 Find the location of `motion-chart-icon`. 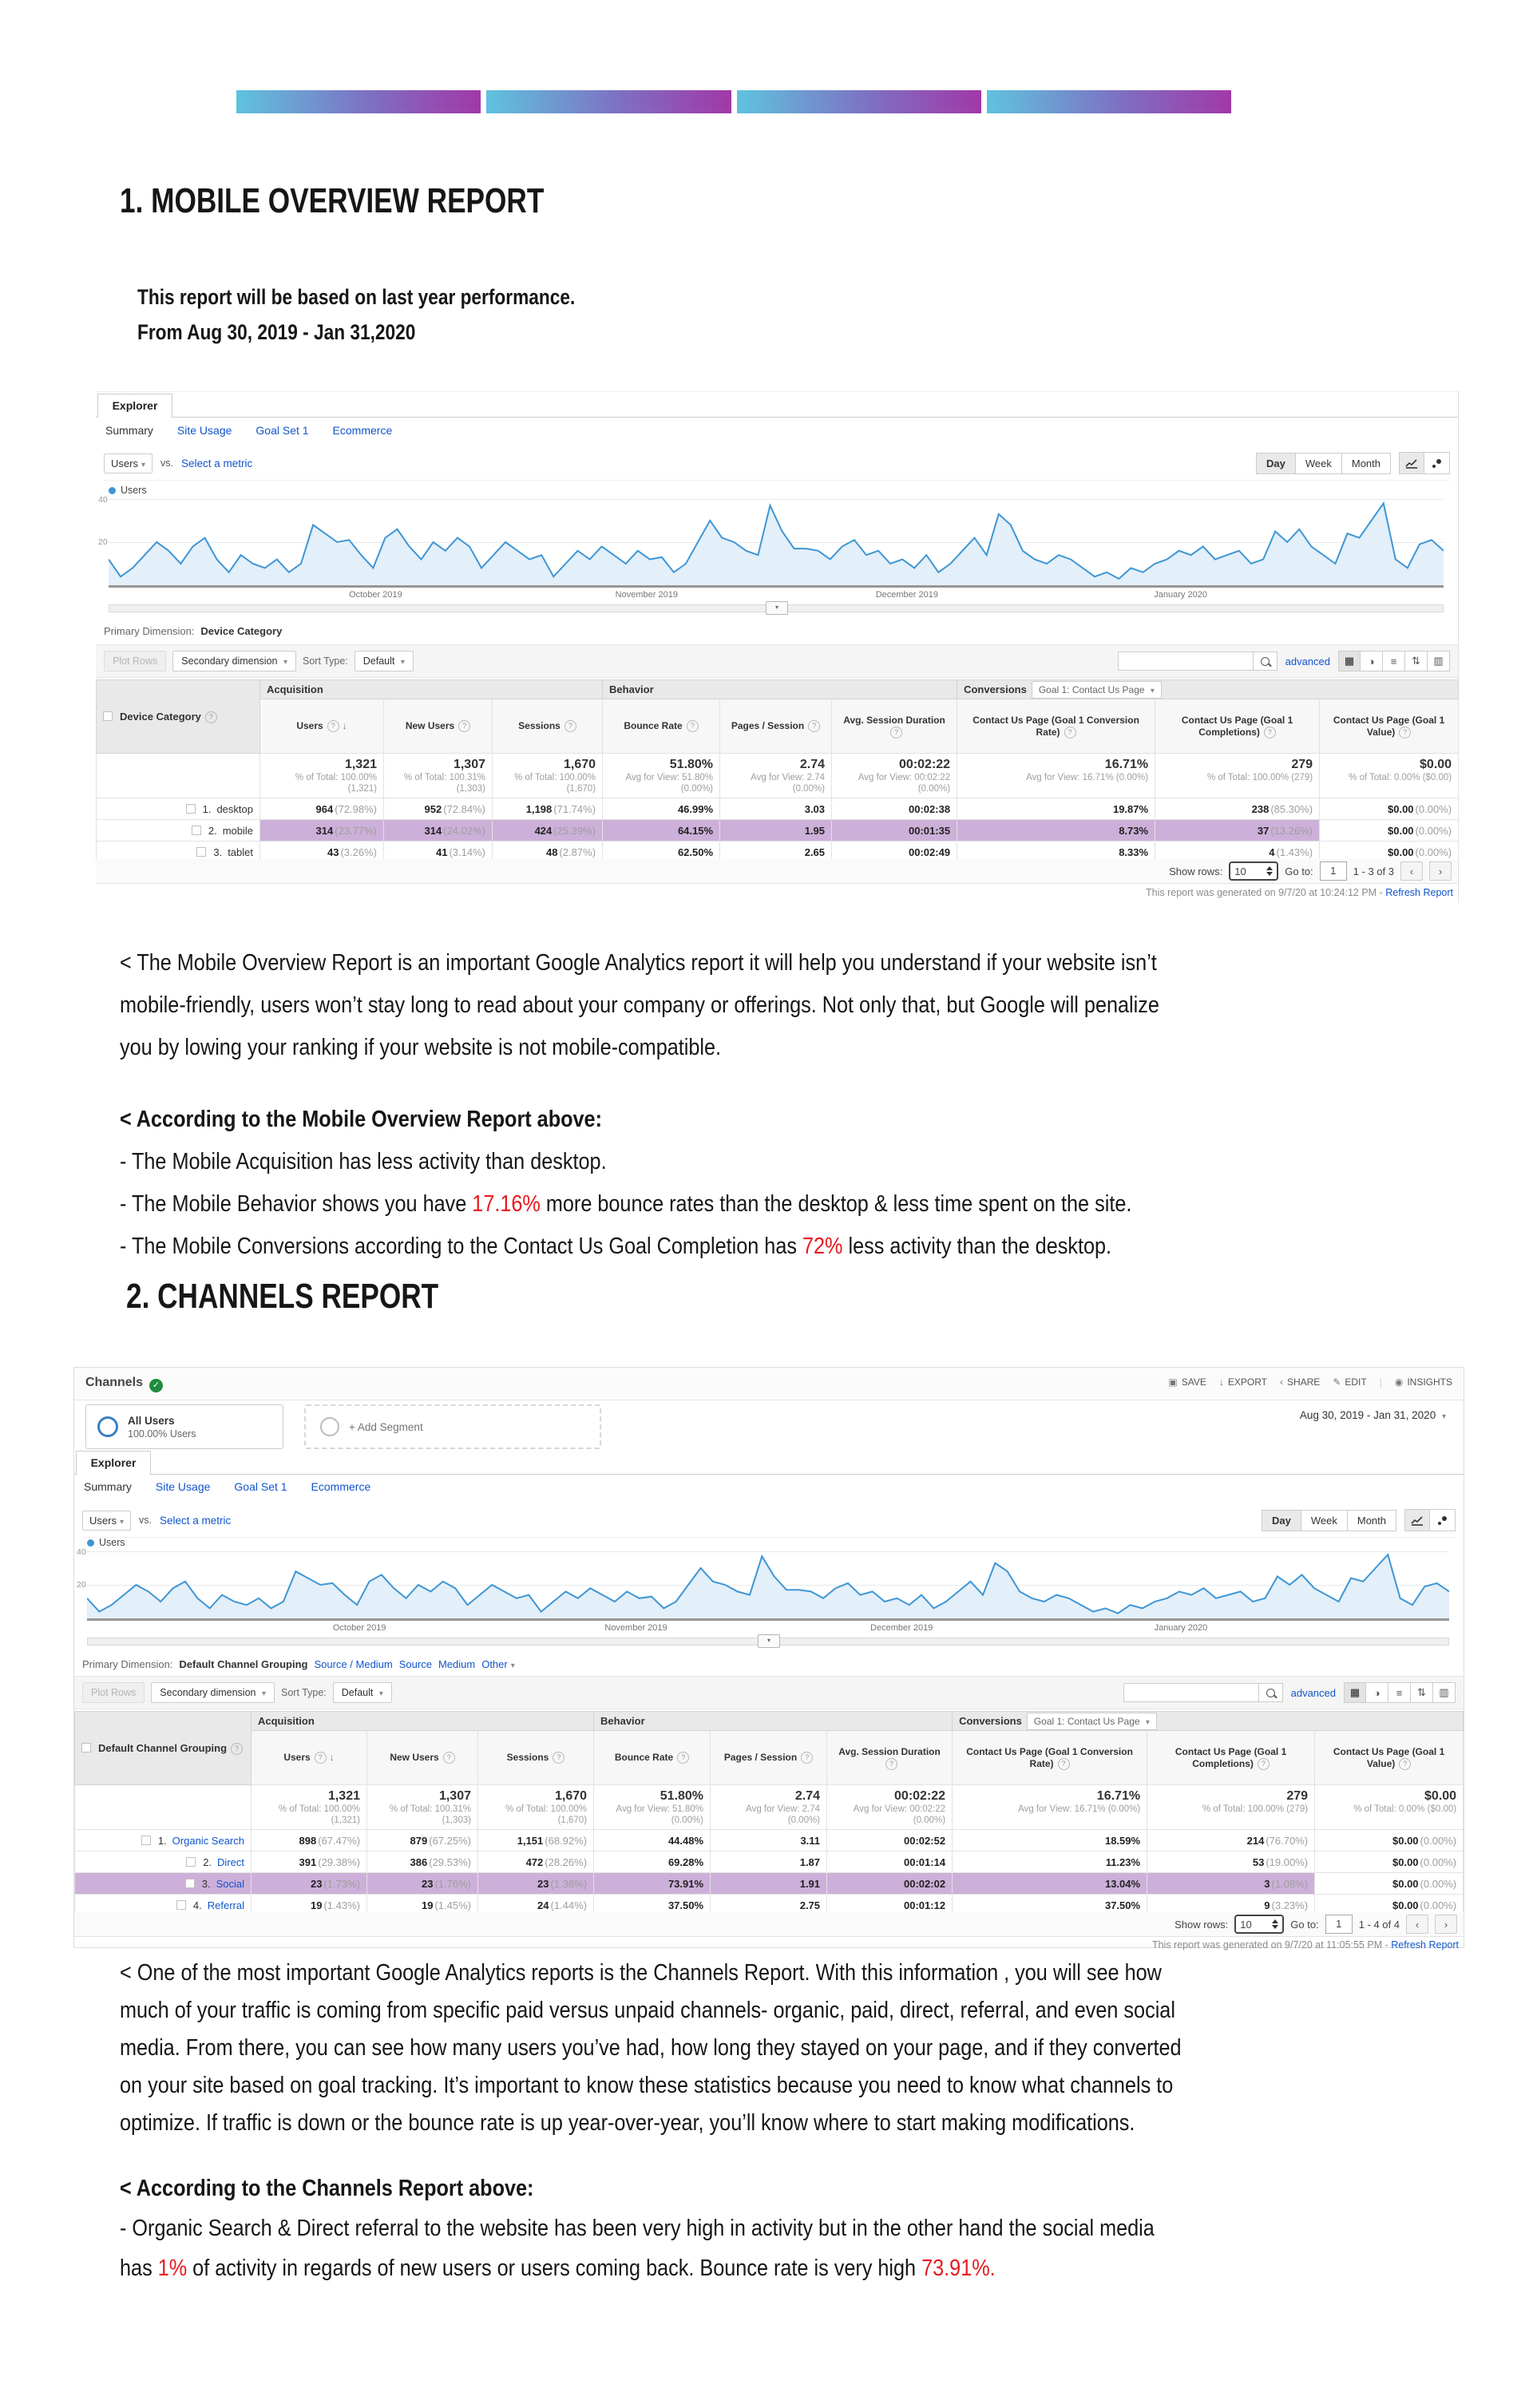

motion-chart-icon is located at coordinates (1443, 1520).